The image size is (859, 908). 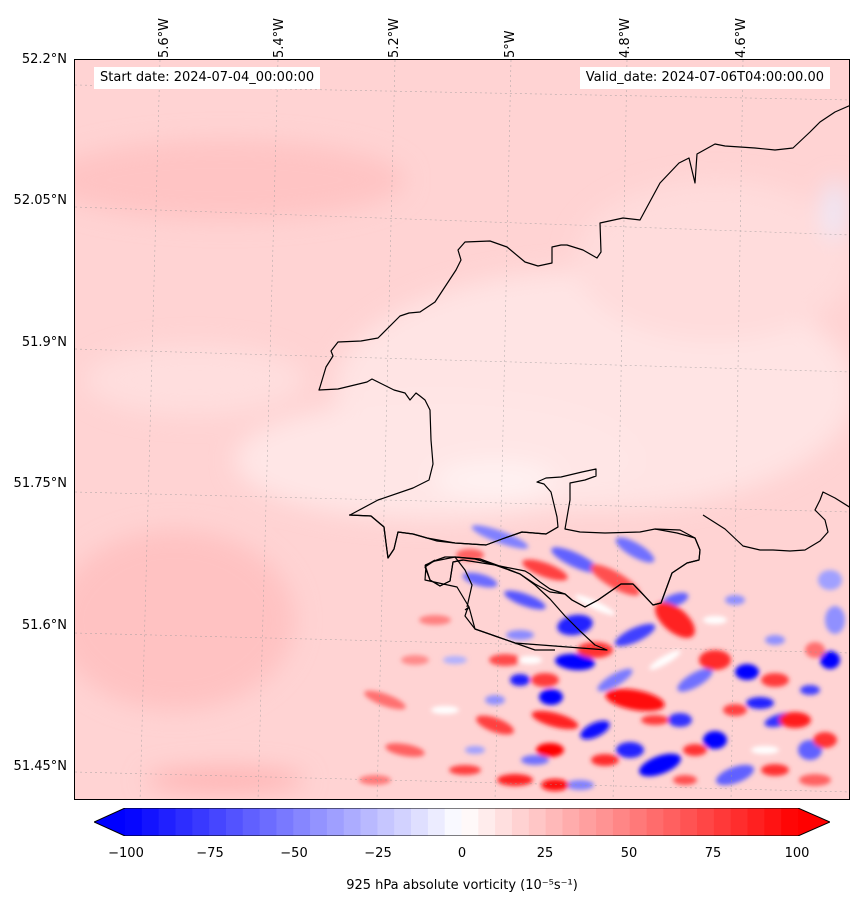 I want to click on colorbar-bands, so click(x=462, y=822).